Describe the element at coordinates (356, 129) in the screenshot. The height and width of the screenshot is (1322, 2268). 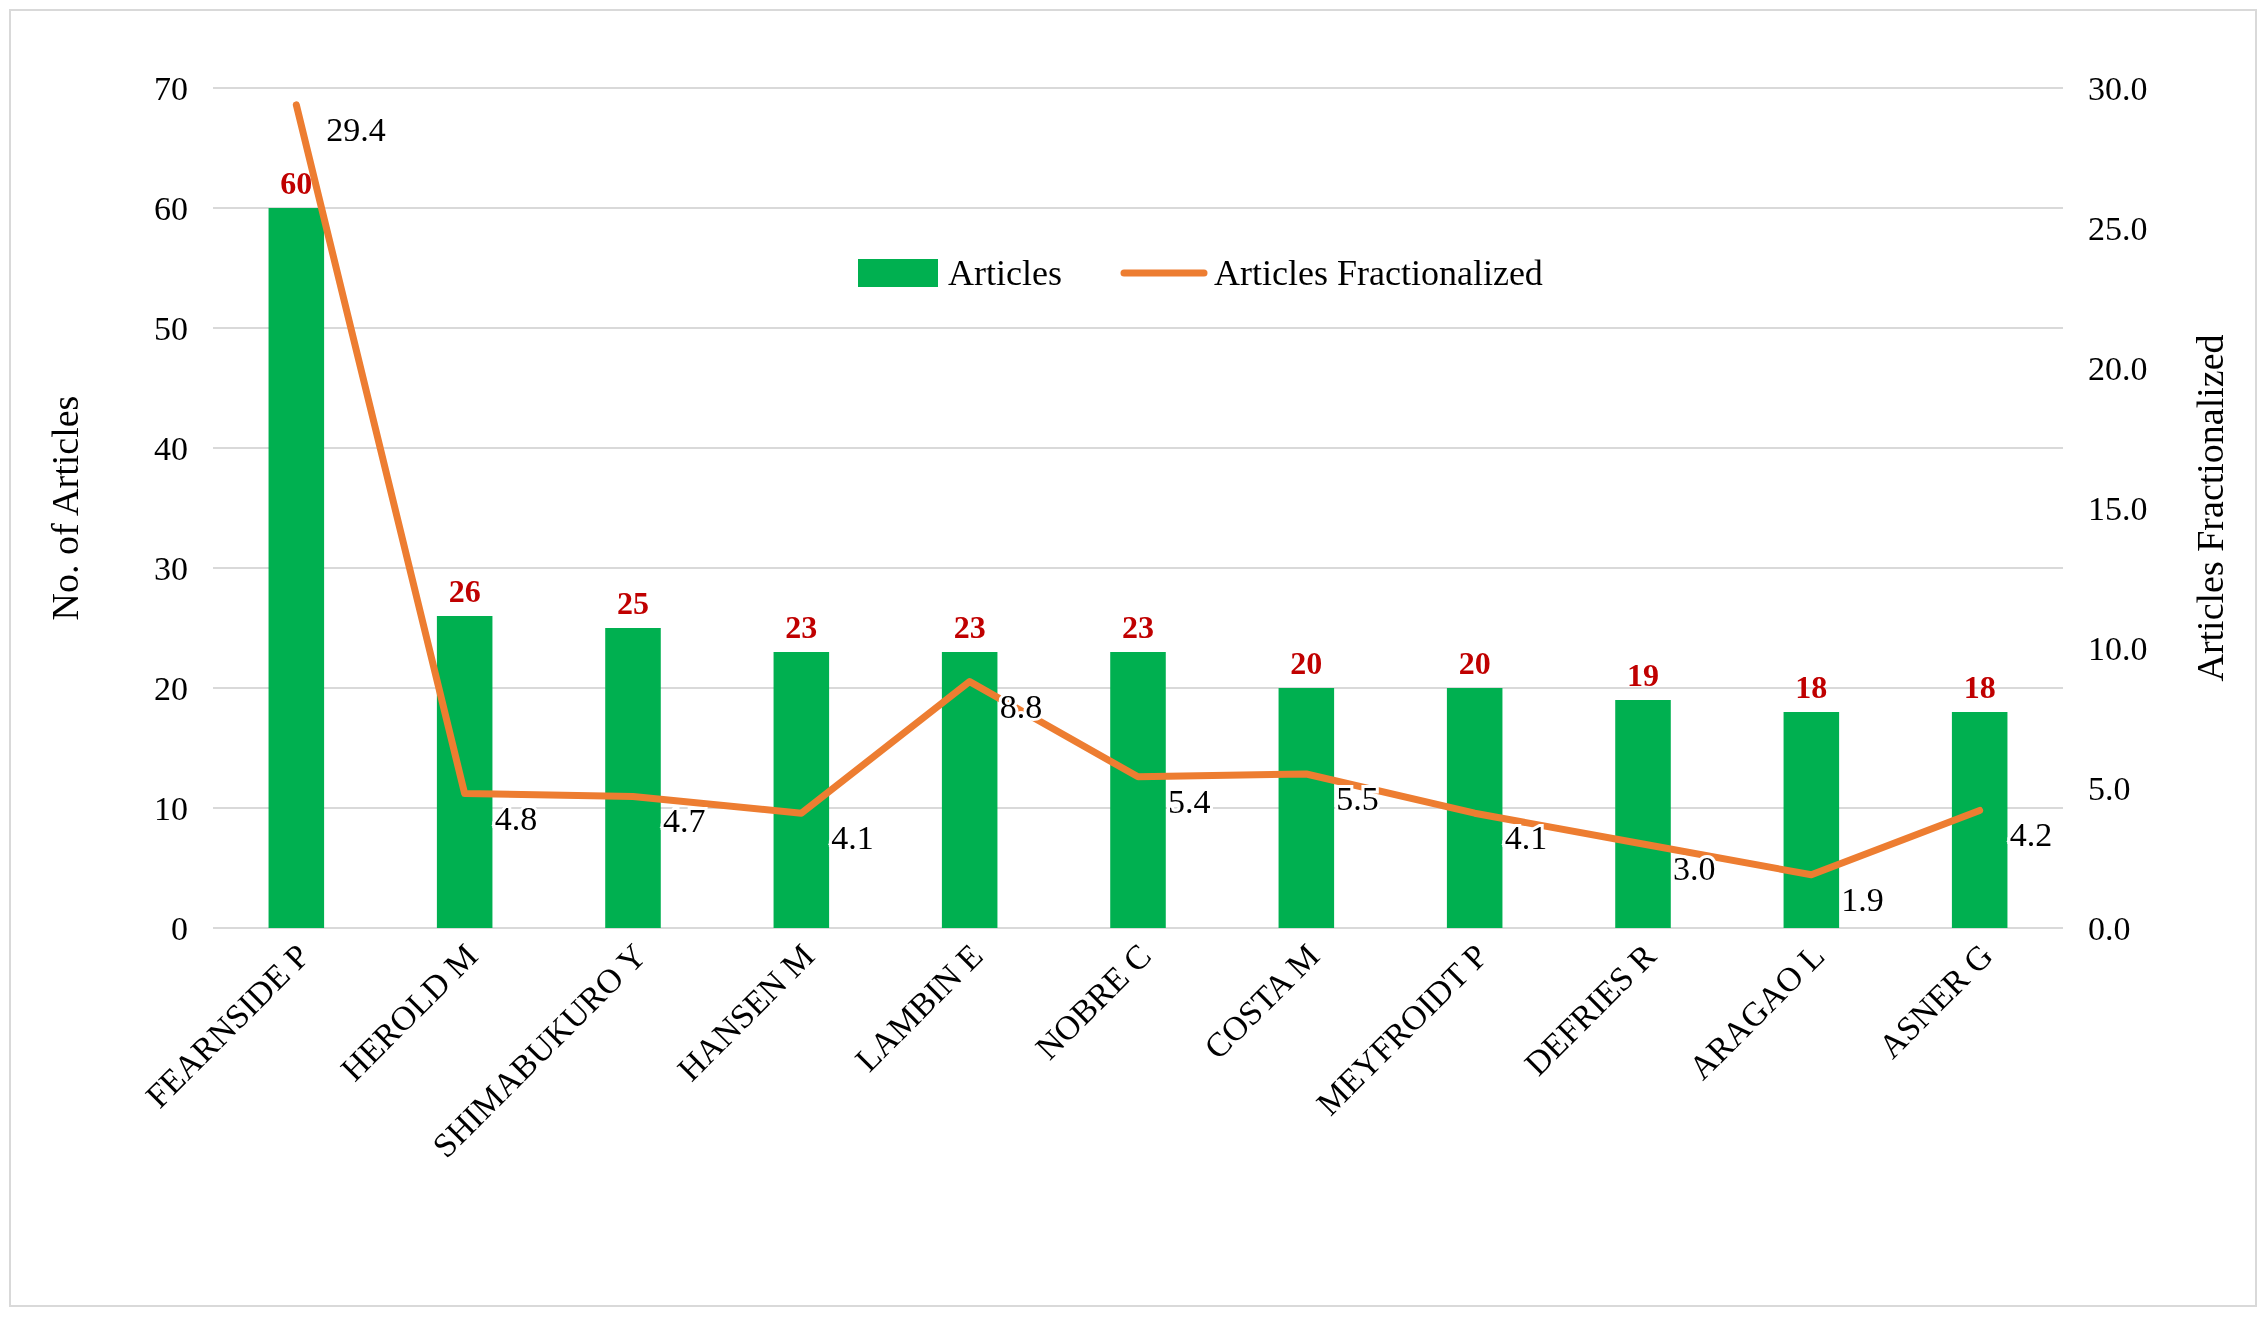
I see `data-label: 29.4` at that location.